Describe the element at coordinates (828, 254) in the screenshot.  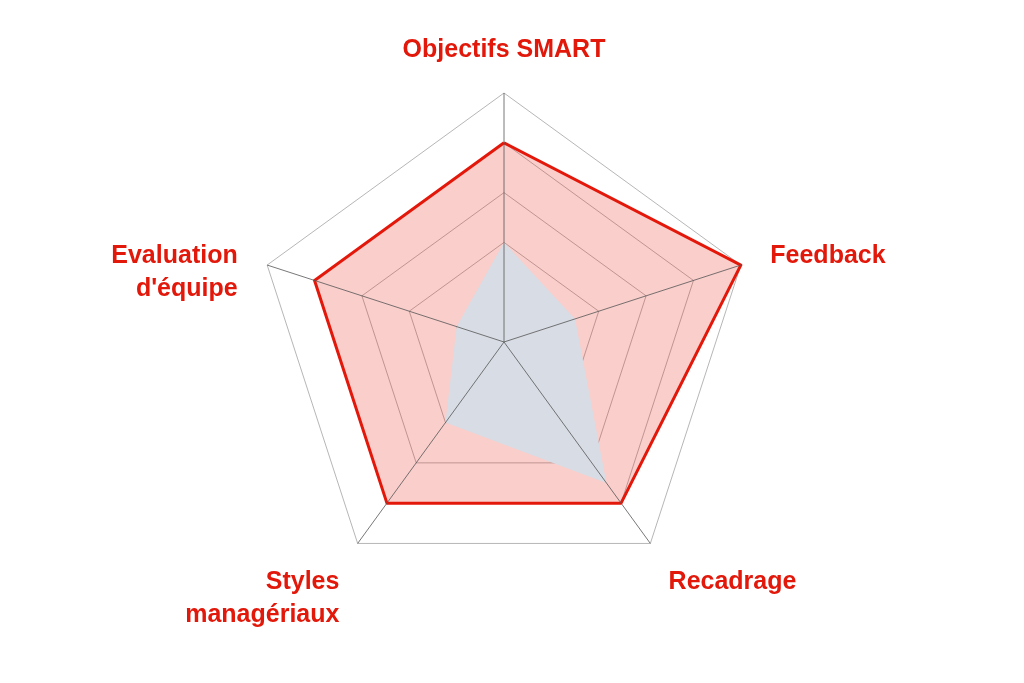
I see `spoke-label: Feedback` at that location.